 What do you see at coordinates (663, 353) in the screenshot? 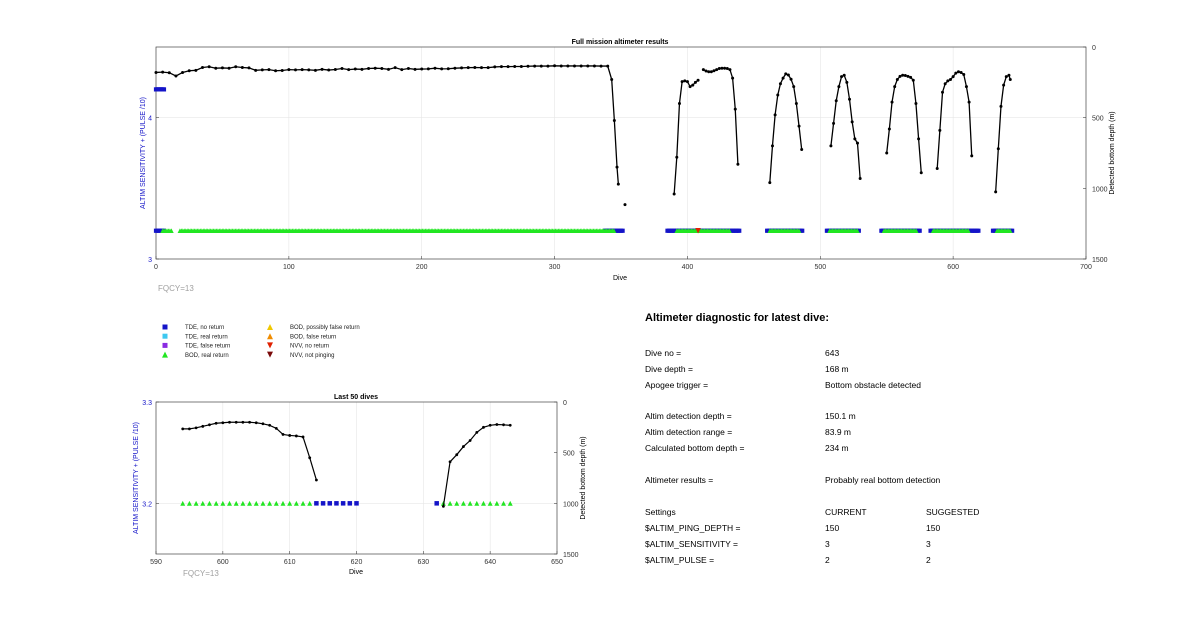
I see `diag-label: Dive no =` at bounding box center [663, 353].